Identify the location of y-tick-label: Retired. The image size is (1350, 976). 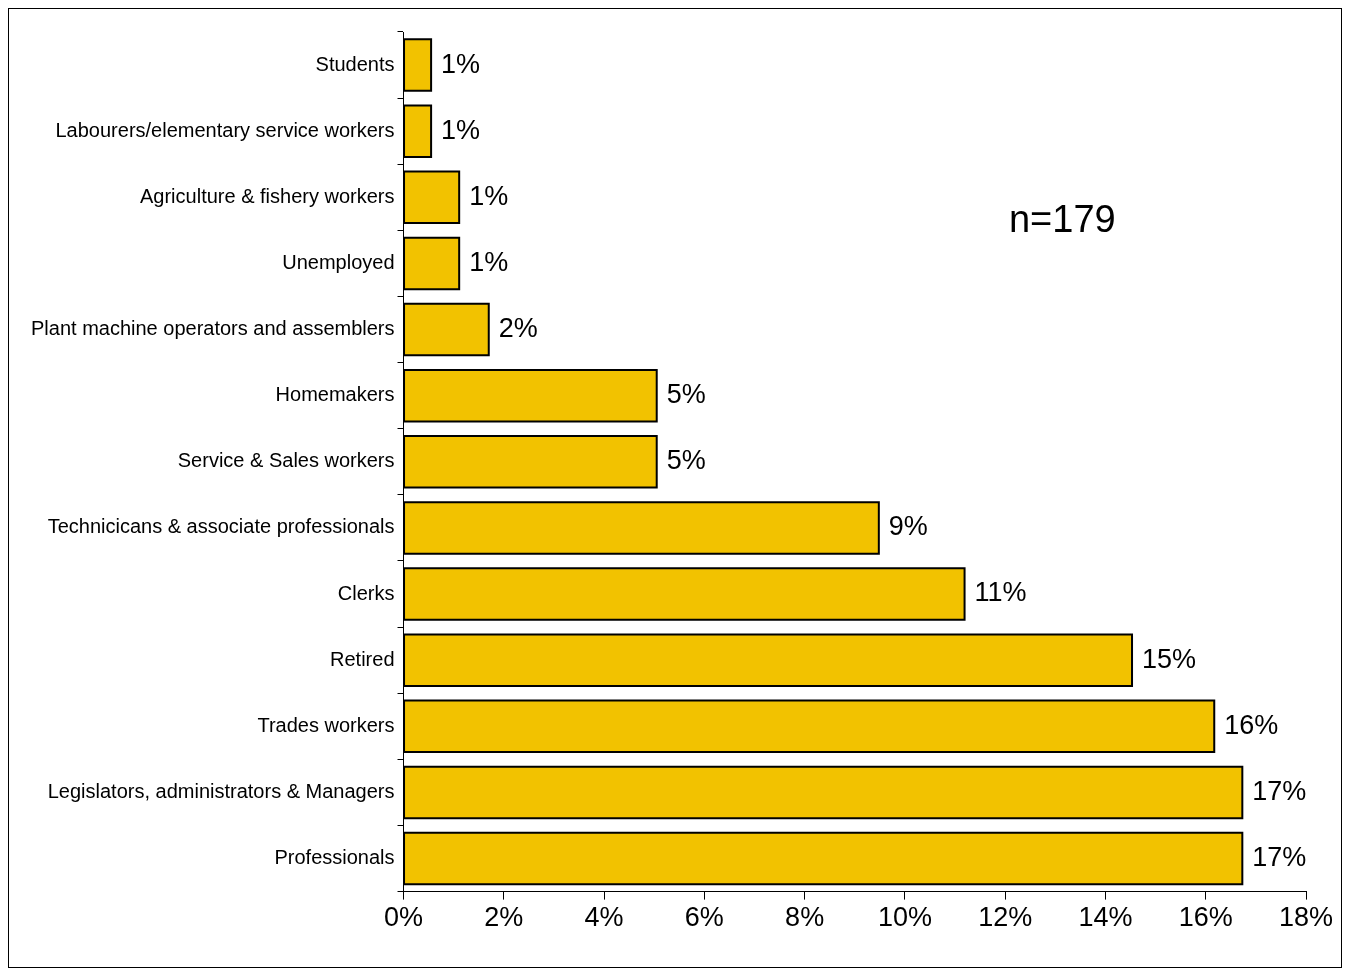
(362, 658).